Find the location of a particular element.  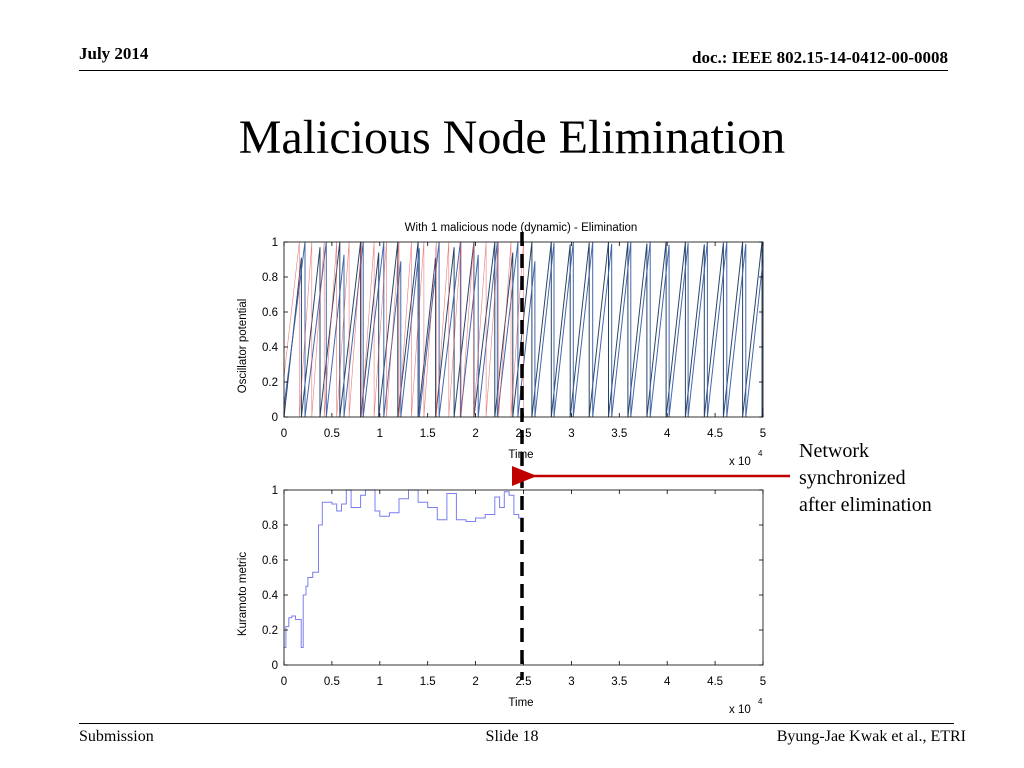

x-axis-label: Time is located at coordinates (520, 703).